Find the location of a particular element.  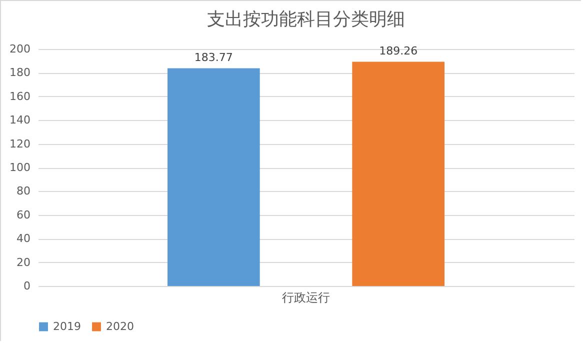

data-label: 183.77 is located at coordinates (213, 57).